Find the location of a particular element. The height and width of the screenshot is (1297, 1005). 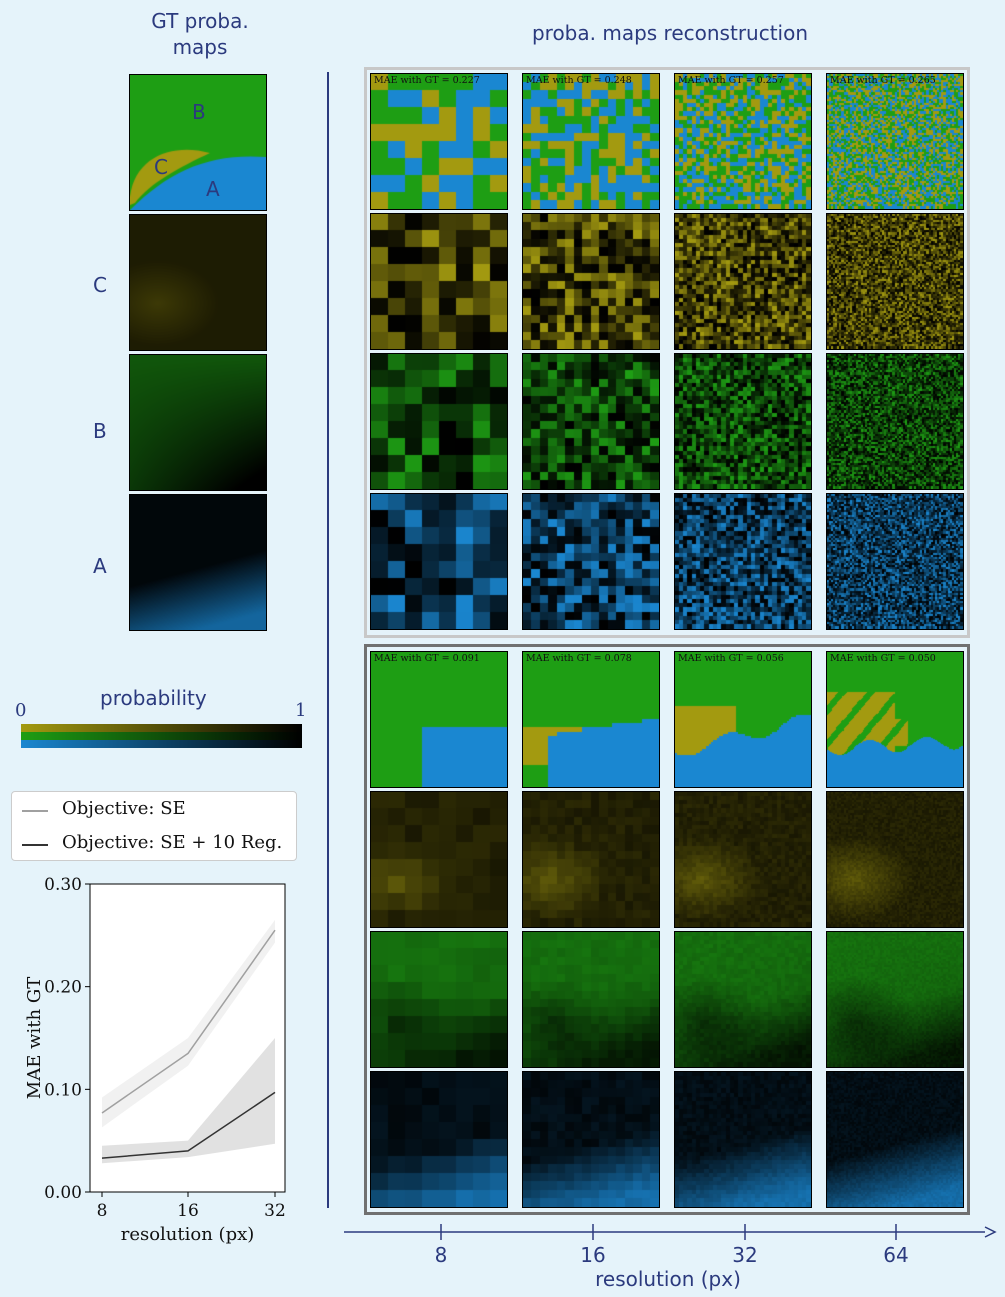

gt-map-c is located at coordinates (198, 282).